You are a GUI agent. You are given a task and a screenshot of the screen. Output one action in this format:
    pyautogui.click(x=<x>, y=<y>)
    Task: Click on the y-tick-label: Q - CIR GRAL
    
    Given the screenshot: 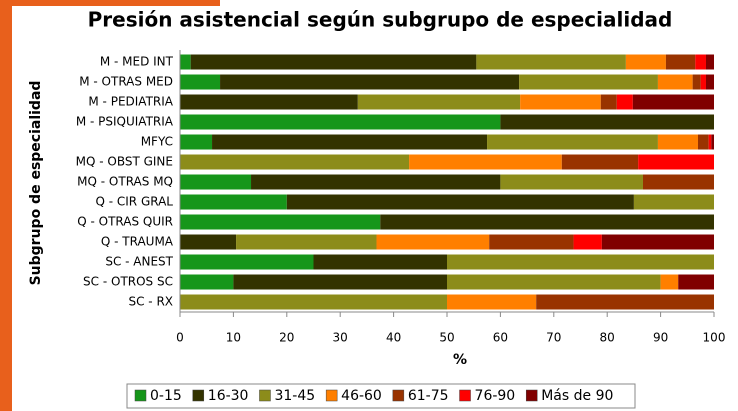 What is the action you would take?
    pyautogui.click(x=134, y=202)
    